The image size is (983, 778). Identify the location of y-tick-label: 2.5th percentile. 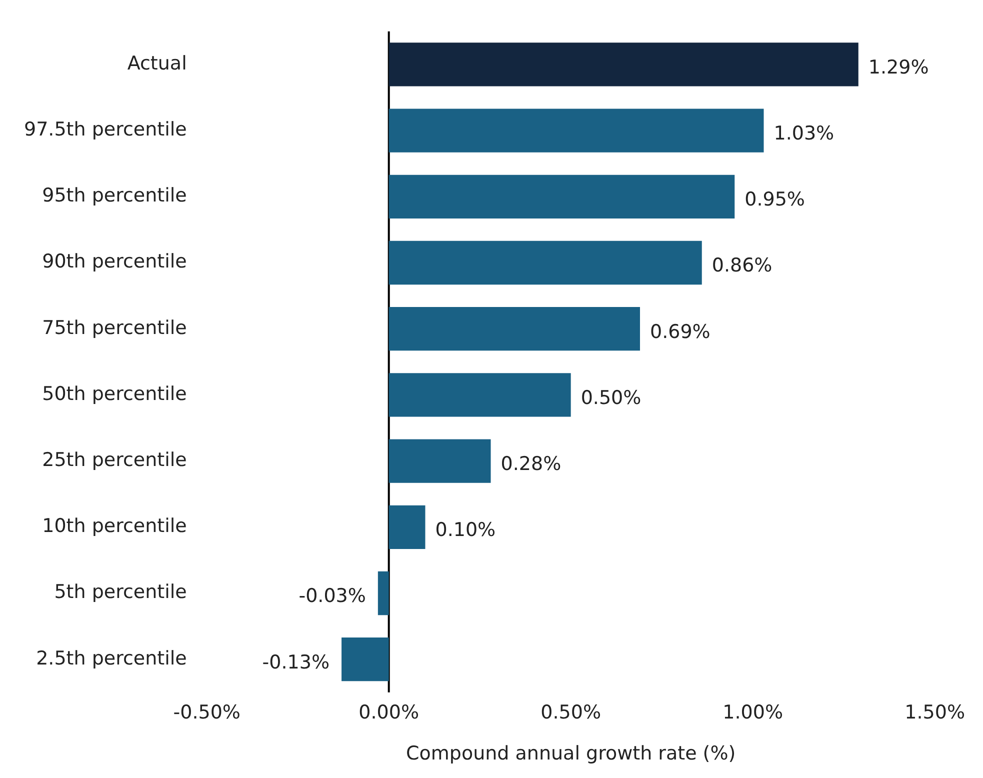
(111, 658).